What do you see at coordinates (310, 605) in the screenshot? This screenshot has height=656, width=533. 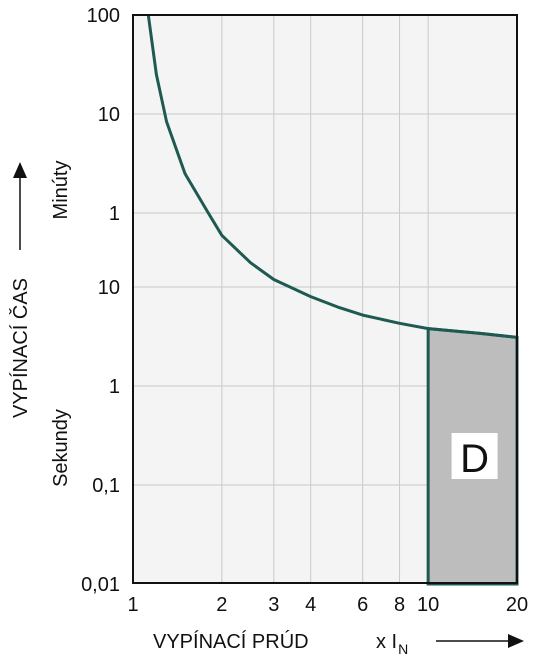 I see `x-tick-label: 4` at bounding box center [310, 605].